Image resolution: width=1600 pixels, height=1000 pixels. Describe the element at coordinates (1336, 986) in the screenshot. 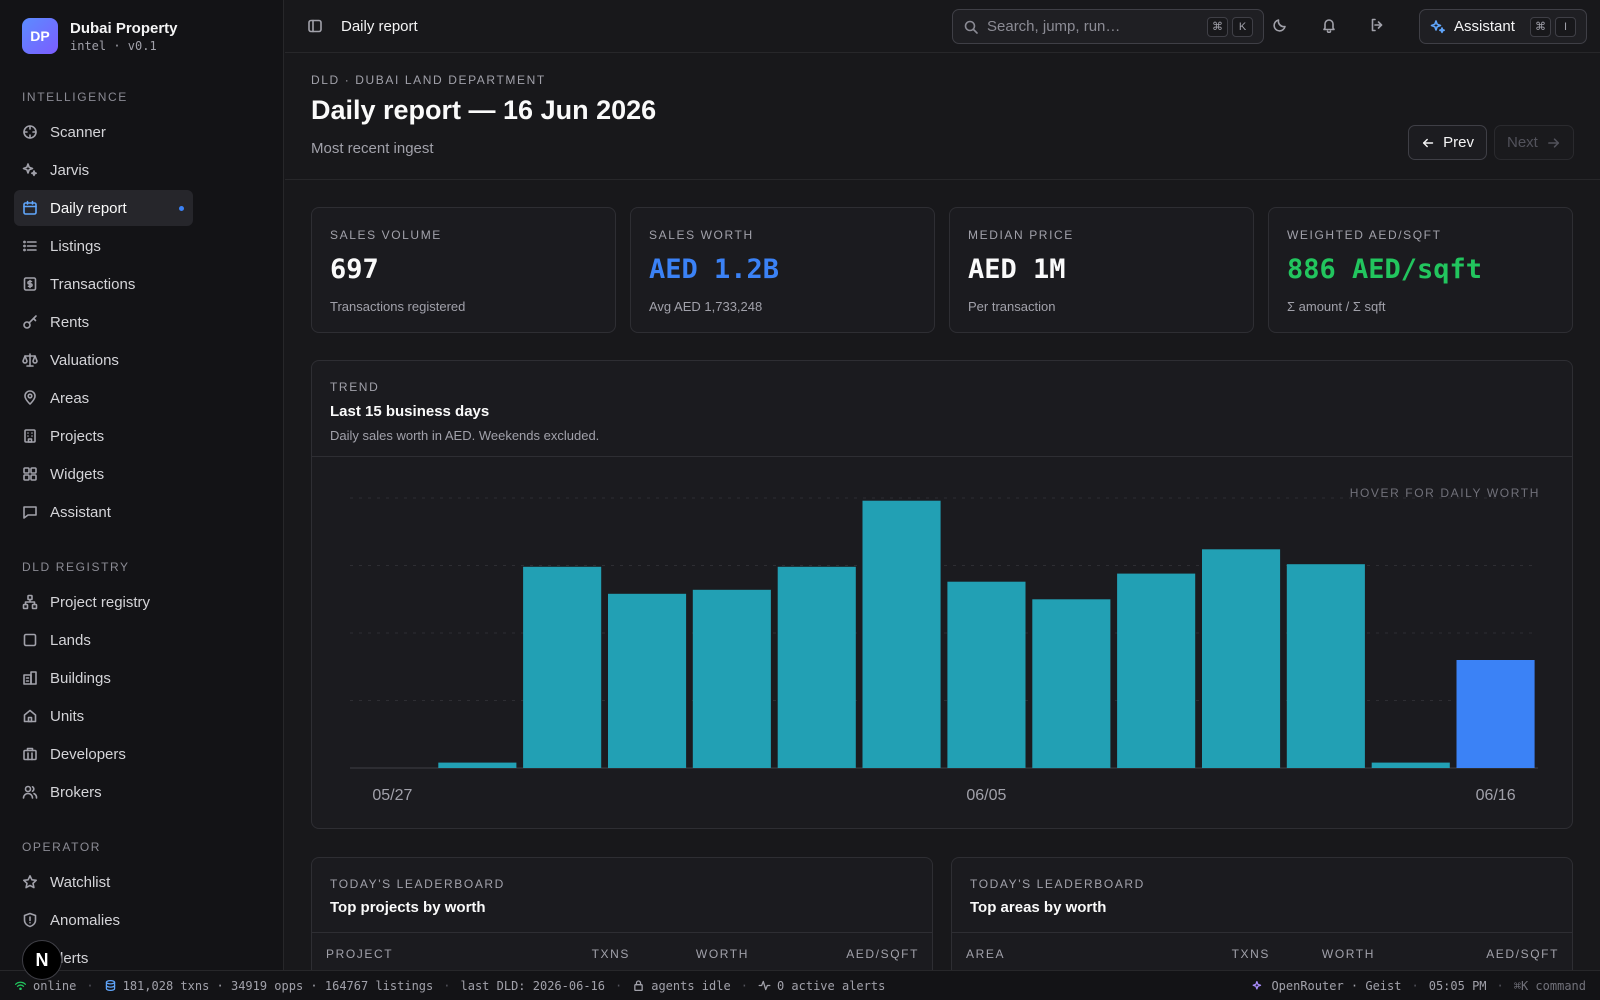

I see `status-provider-text: OpenRouter · Geist` at that location.